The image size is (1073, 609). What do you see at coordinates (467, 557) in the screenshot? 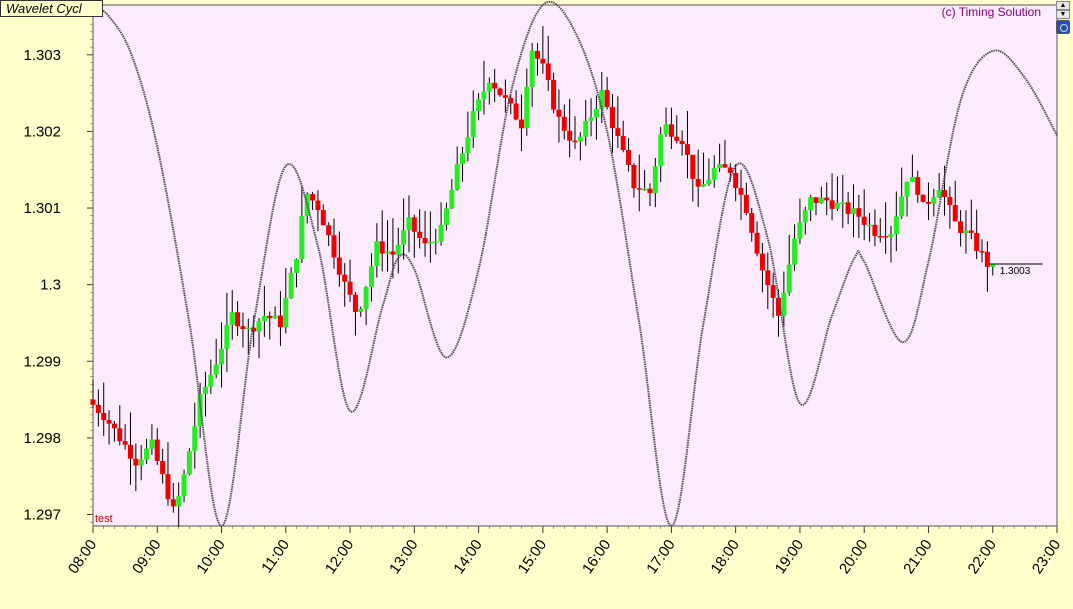
I see `x-tick-label: 14:00` at bounding box center [467, 557].